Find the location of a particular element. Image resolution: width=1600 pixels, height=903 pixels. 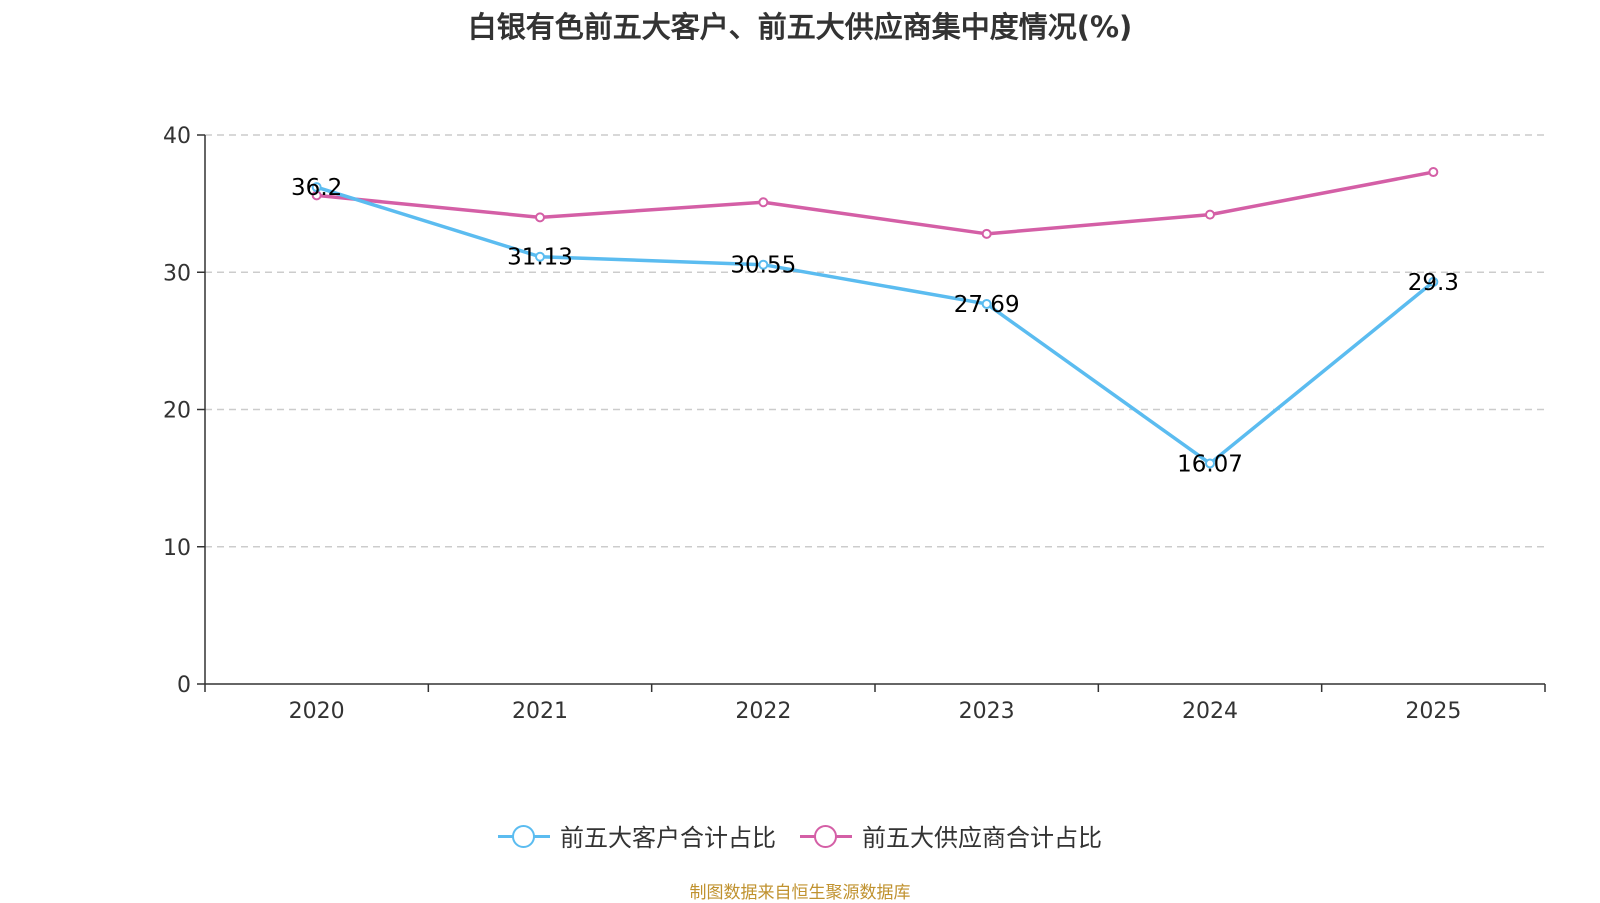

series-0-point-2023 is located at coordinates (986, 303).